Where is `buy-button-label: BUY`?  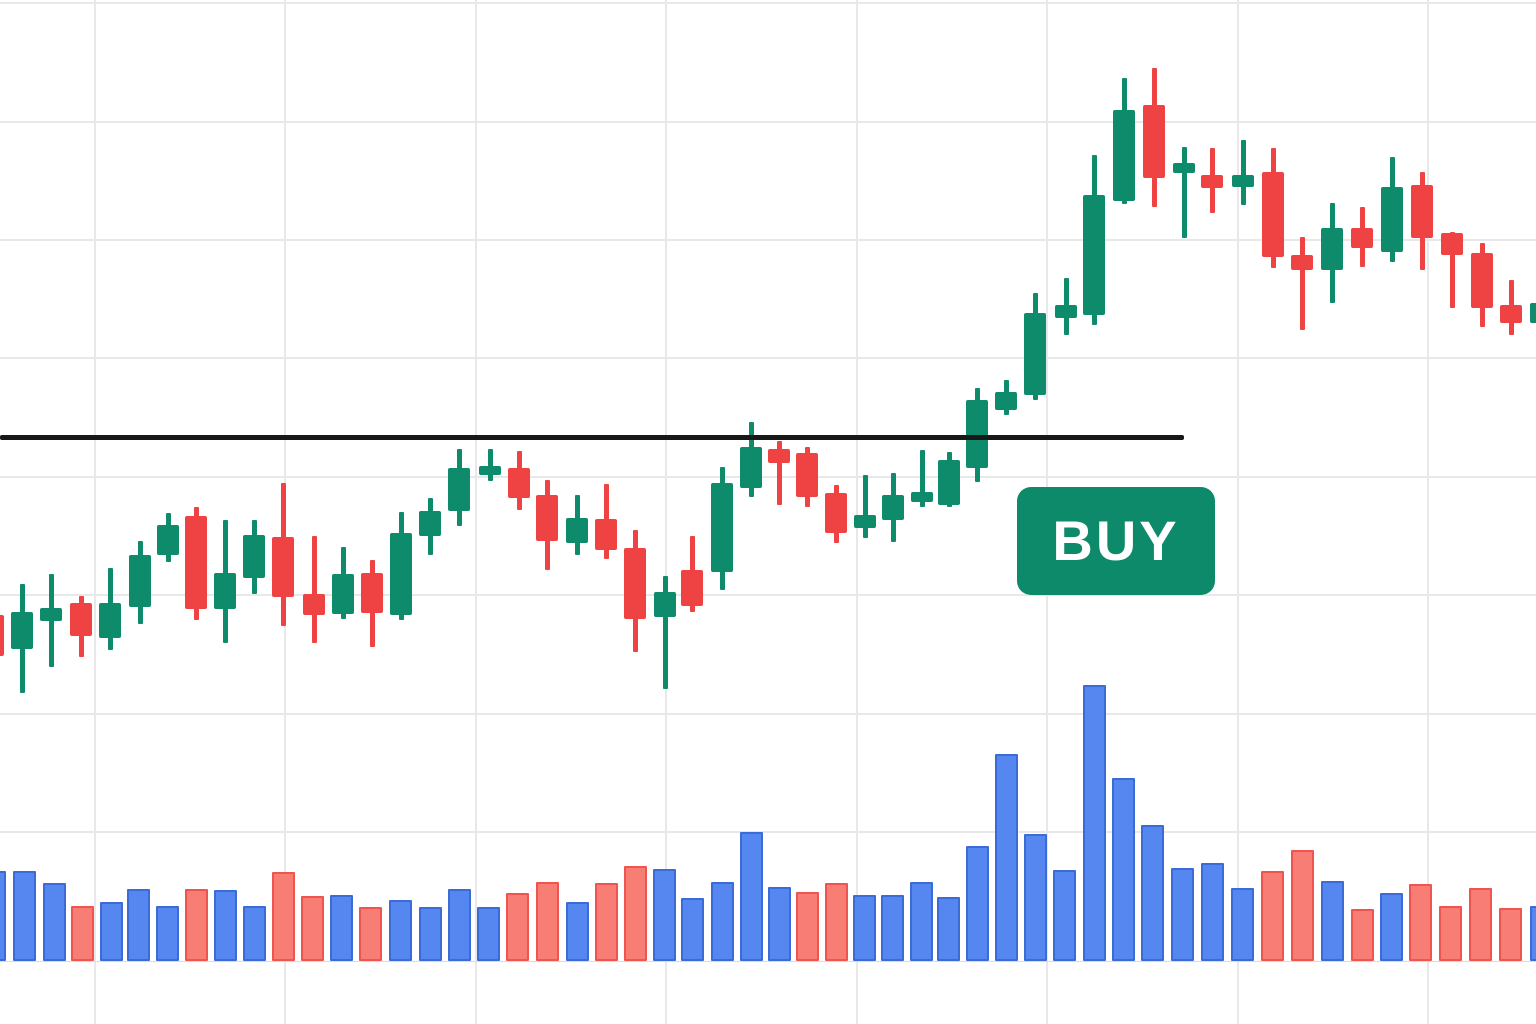 buy-button-label: BUY is located at coordinates (1116, 540).